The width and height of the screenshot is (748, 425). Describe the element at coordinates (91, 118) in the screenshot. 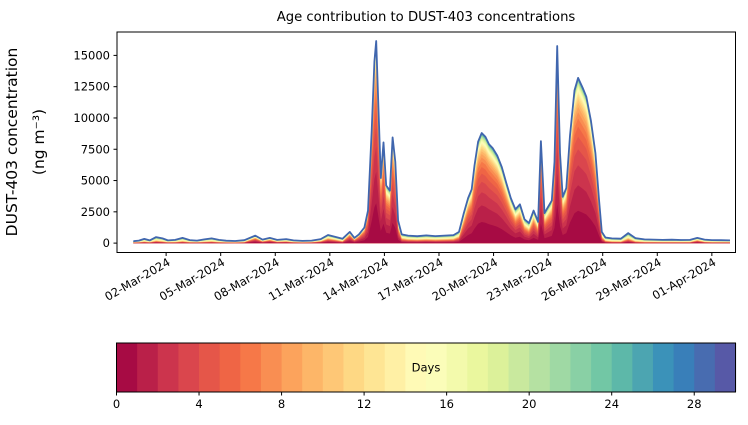

I see `y-tick-label: 10000` at that location.